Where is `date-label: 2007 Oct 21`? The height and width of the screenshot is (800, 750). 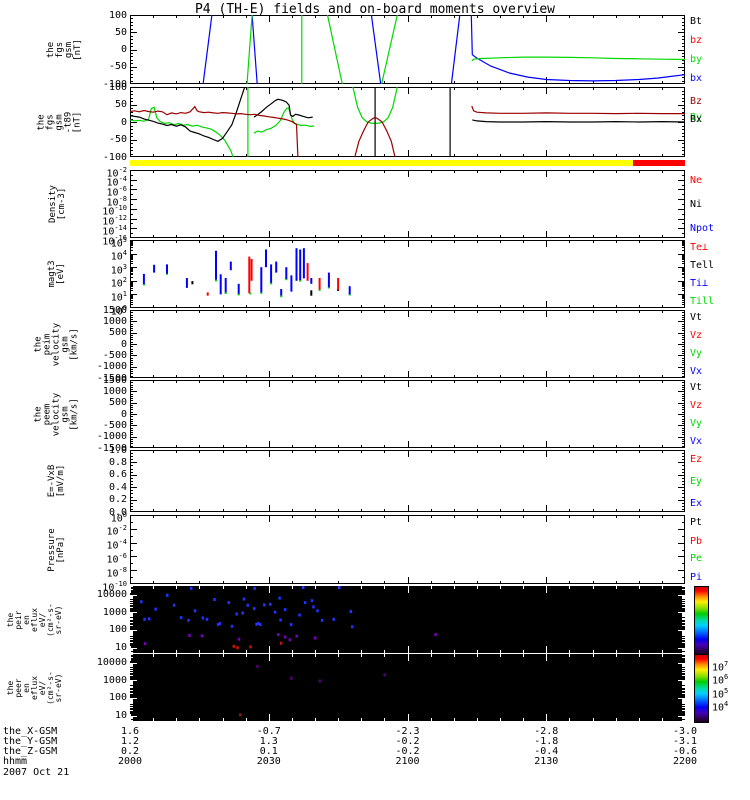 date-label: 2007 Oct 21 is located at coordinates (36, 772).